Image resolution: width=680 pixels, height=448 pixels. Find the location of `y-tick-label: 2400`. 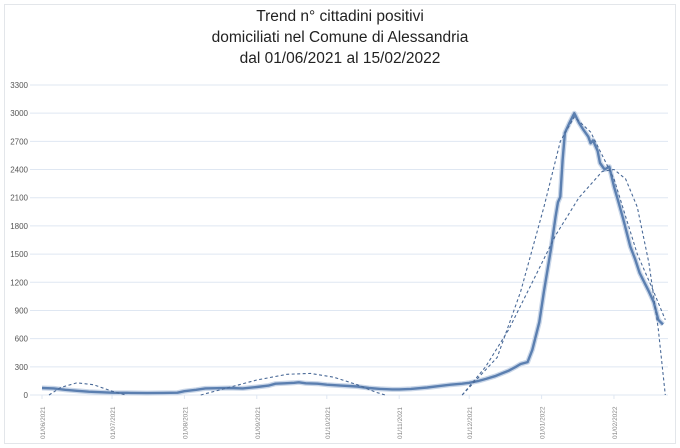

y-tick-label: 2400 is located at coordinates (19, 170).